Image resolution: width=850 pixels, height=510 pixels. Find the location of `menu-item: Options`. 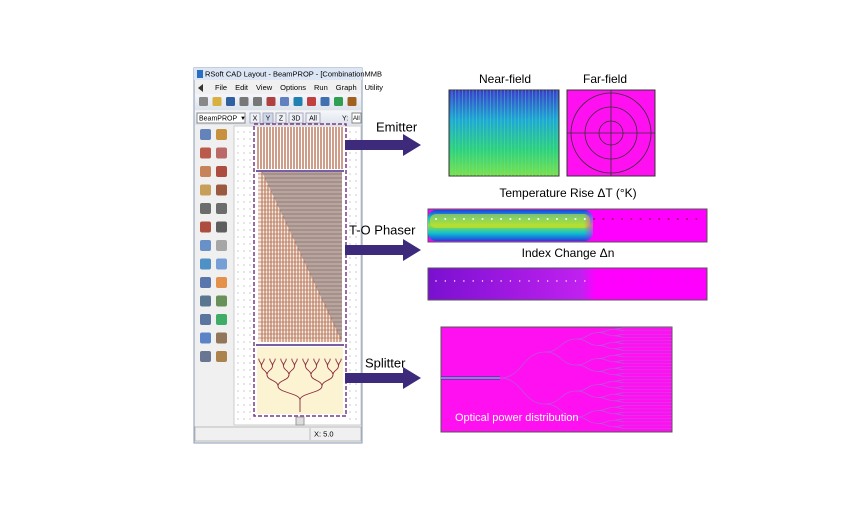

menu-item: Options is located at coordinates (293, 87).